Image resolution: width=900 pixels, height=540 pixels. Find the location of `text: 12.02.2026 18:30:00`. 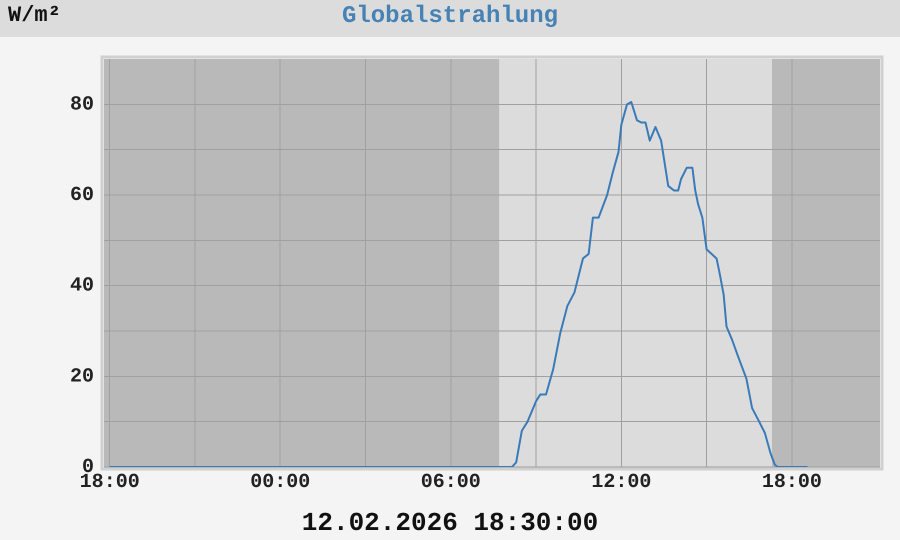

text: 12.02.2026 18:30:00 is located at coordinates (450, 523).